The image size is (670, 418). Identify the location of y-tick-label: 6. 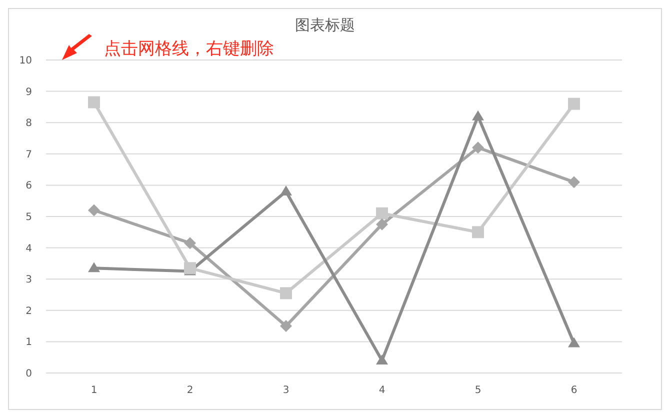
(29, 186).